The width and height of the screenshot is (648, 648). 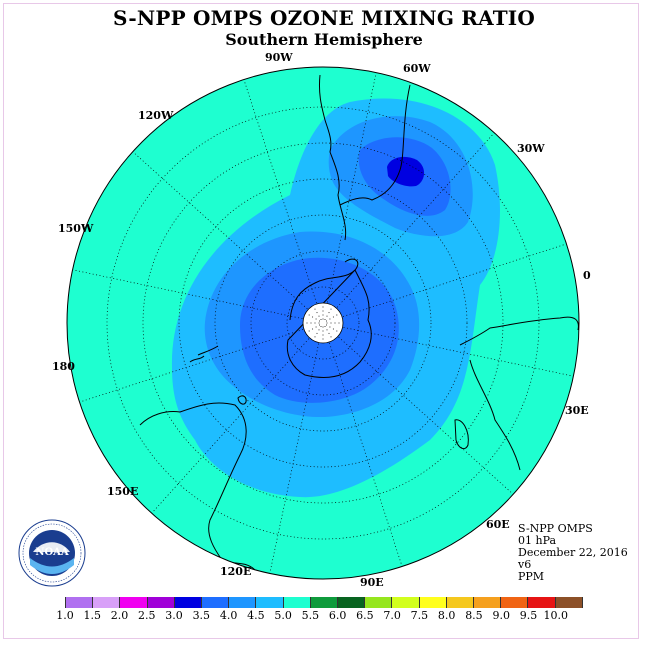 I want to click on africa-coast, so click(x=519, y=393).